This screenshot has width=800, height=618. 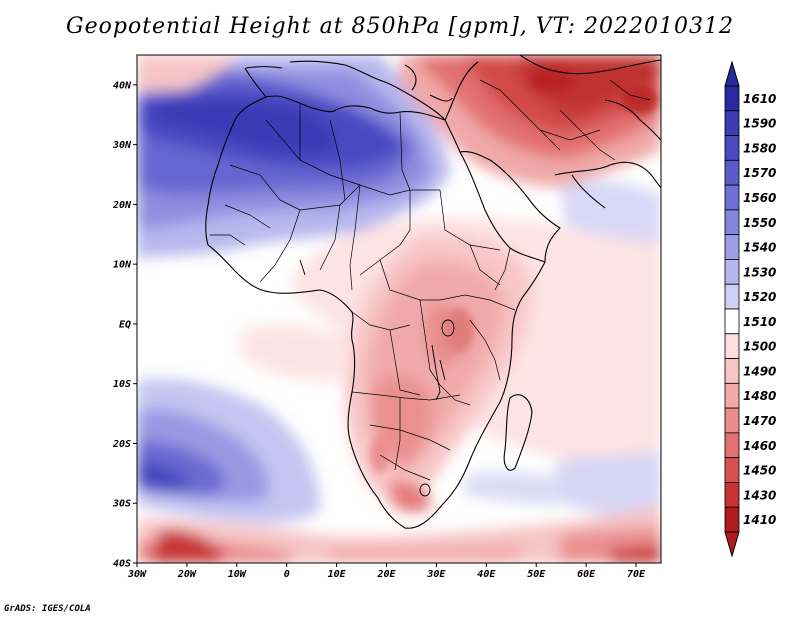 I want to click on colorbar-label: 1430, so click(x=759, y=495).